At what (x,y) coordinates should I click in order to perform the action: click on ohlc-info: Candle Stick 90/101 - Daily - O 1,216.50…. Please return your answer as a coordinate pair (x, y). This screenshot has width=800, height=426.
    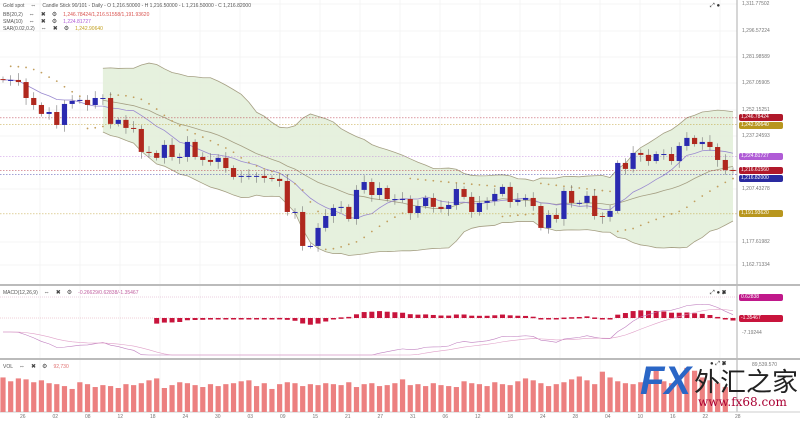
    Looking at the image, I should click on (146, 6).